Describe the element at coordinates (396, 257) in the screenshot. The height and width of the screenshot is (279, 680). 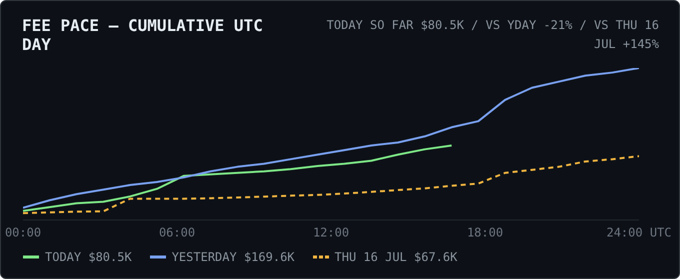
I see `legend-label: THU 16 JUL $67.6K` at that location.